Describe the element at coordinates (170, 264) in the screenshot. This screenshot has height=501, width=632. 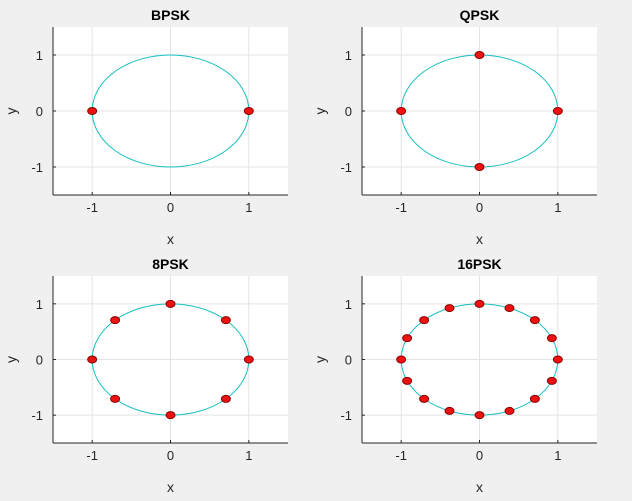
I see `panel-title: 8PSK` at that location.